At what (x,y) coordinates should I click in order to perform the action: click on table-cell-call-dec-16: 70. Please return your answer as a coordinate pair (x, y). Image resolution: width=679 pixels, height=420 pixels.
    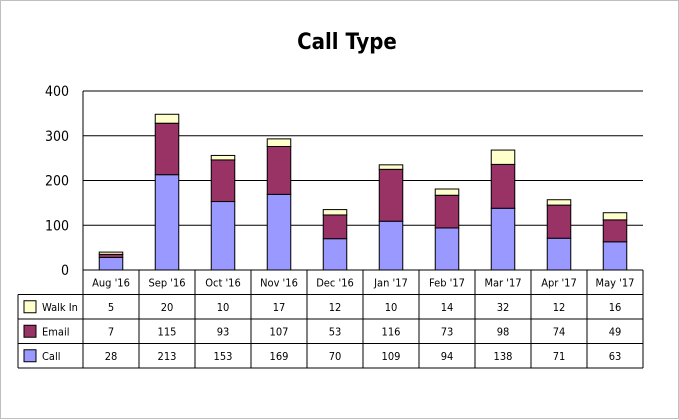
    Looking at the image, I should click on (335, 356).